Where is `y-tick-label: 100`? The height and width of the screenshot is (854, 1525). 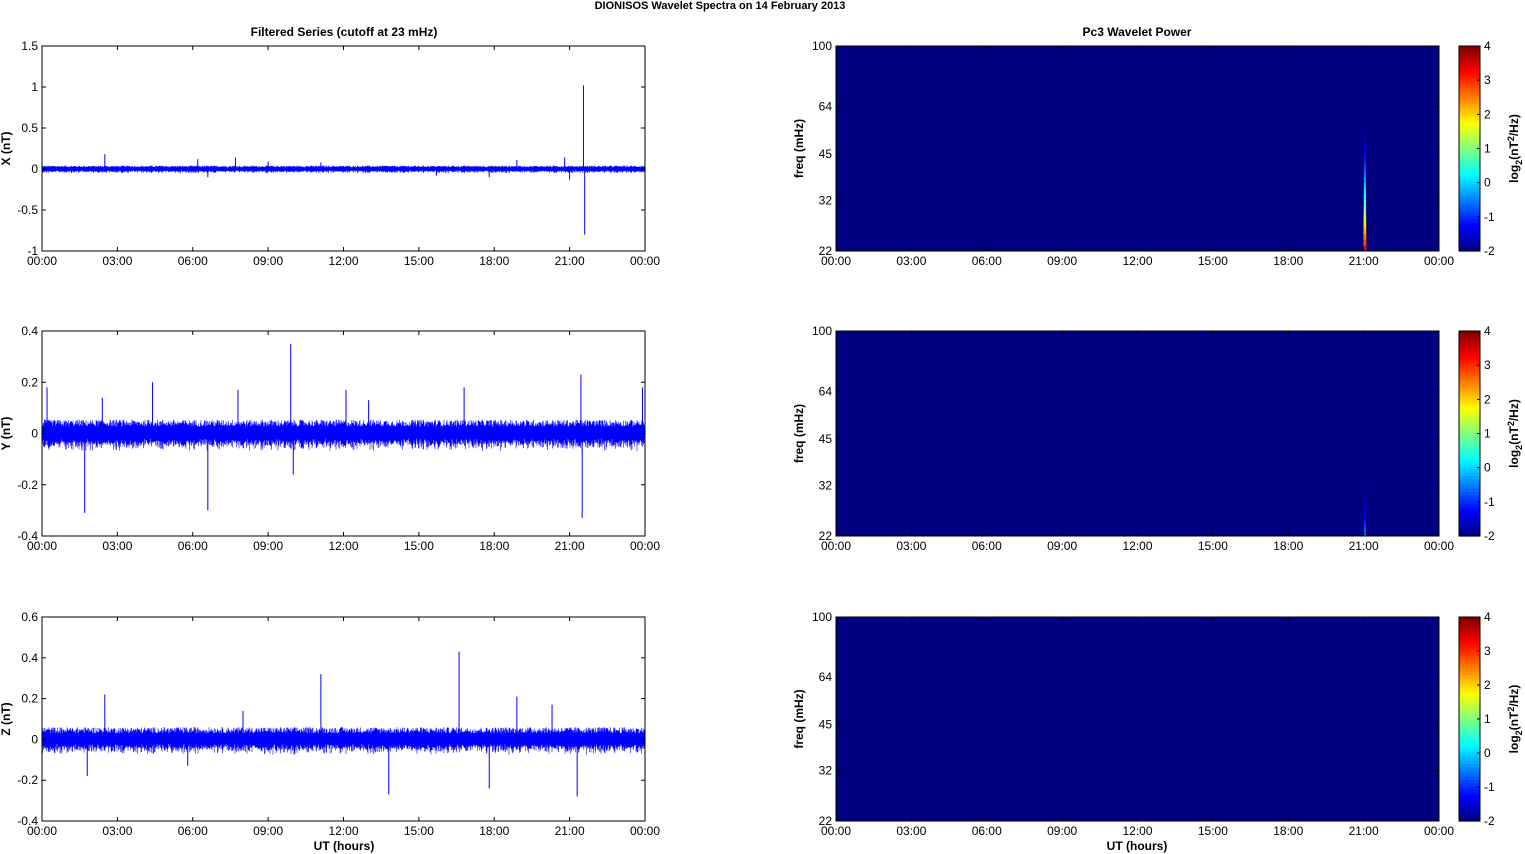 y-tick-label: 100 is located at coordinates (822, 617).